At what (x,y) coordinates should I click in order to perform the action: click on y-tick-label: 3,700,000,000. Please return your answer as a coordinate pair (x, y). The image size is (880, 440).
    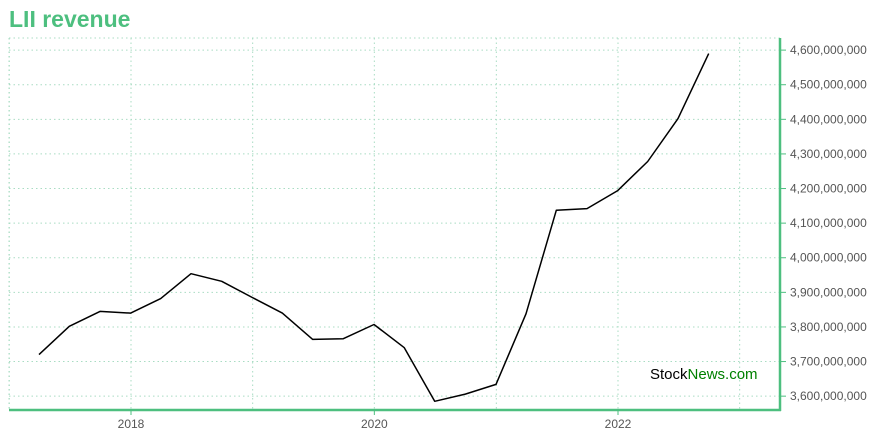
    Looking at the image, I should click on (828, 362).